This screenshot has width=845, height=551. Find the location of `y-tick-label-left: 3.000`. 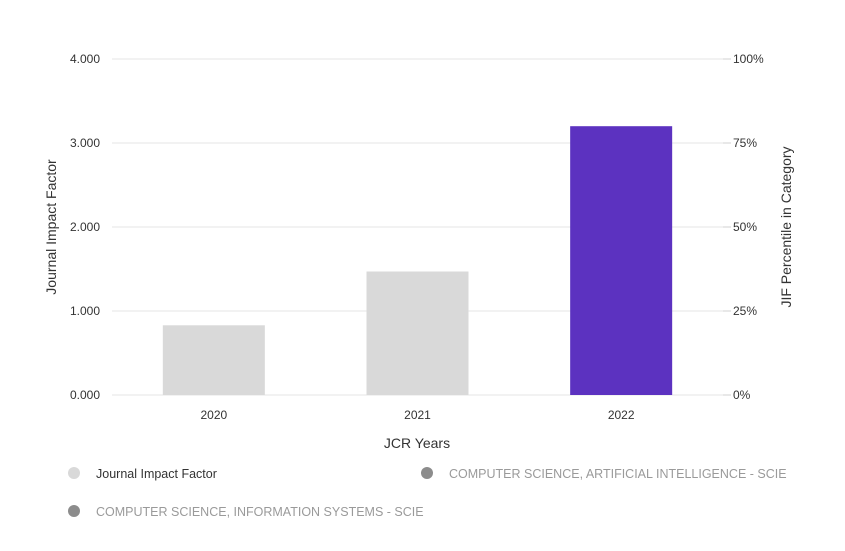

y-tick-label-left: 3.000 is located at coordinates (85, 143).